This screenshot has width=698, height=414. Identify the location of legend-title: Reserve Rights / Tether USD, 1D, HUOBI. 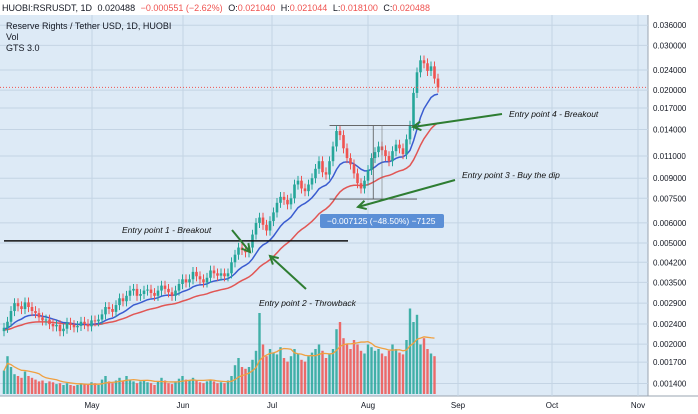
(88, 26).